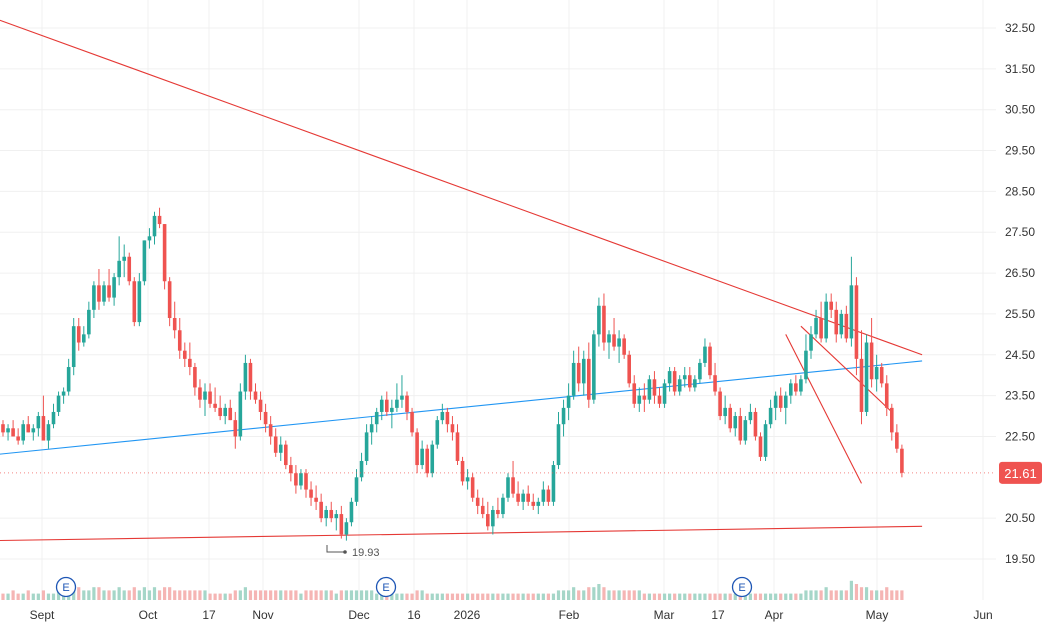 The width and height of the screenshot is (1051, 628). I want to click on x-tick-label: Dec, so click(358, 615).